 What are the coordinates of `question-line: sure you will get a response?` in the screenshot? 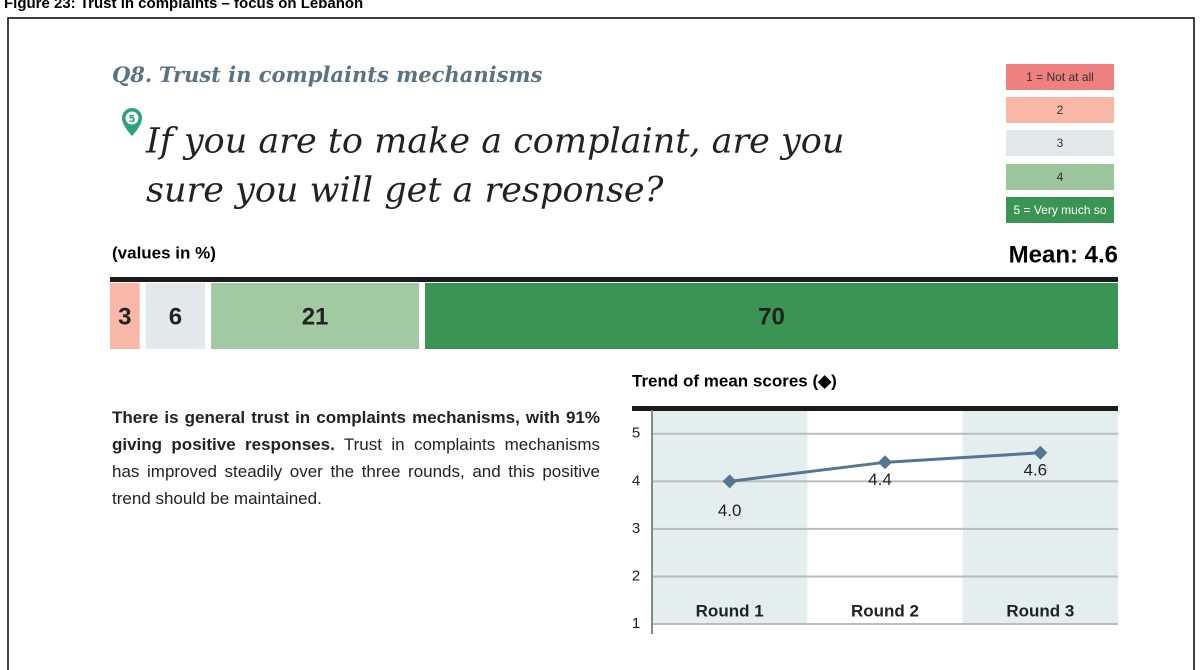 It's located at (405, 191).